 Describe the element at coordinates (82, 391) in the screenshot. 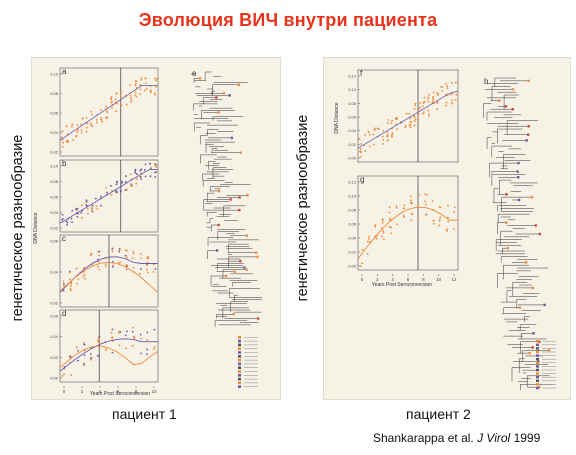

I see `x-tick-label: 2` at that location.